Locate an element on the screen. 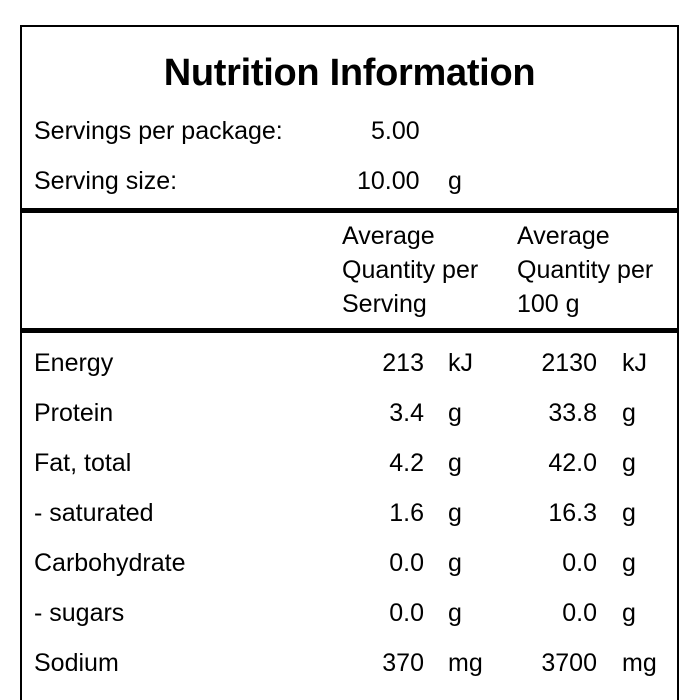 Image resolution: width=700 pixels, height=700 pixels. per-100g-value: 2130 is located at coordinates (569, 363).